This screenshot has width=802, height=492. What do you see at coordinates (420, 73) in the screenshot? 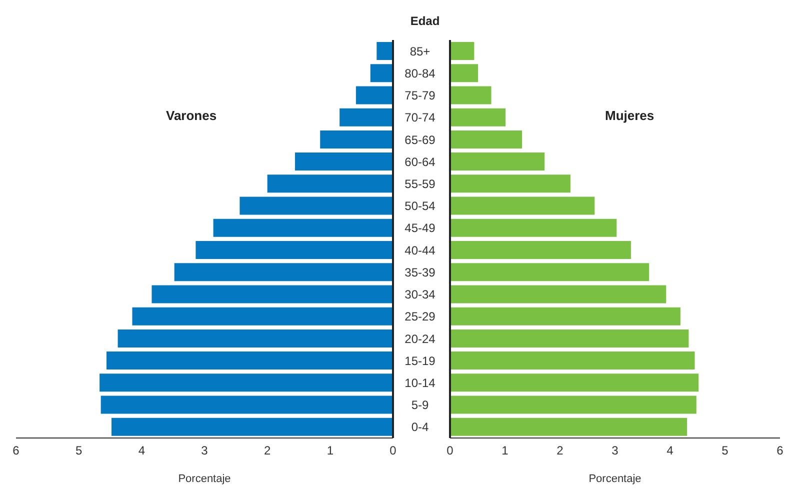
I see `y-tick-label: 80-84` at bounding box center [420, 73].